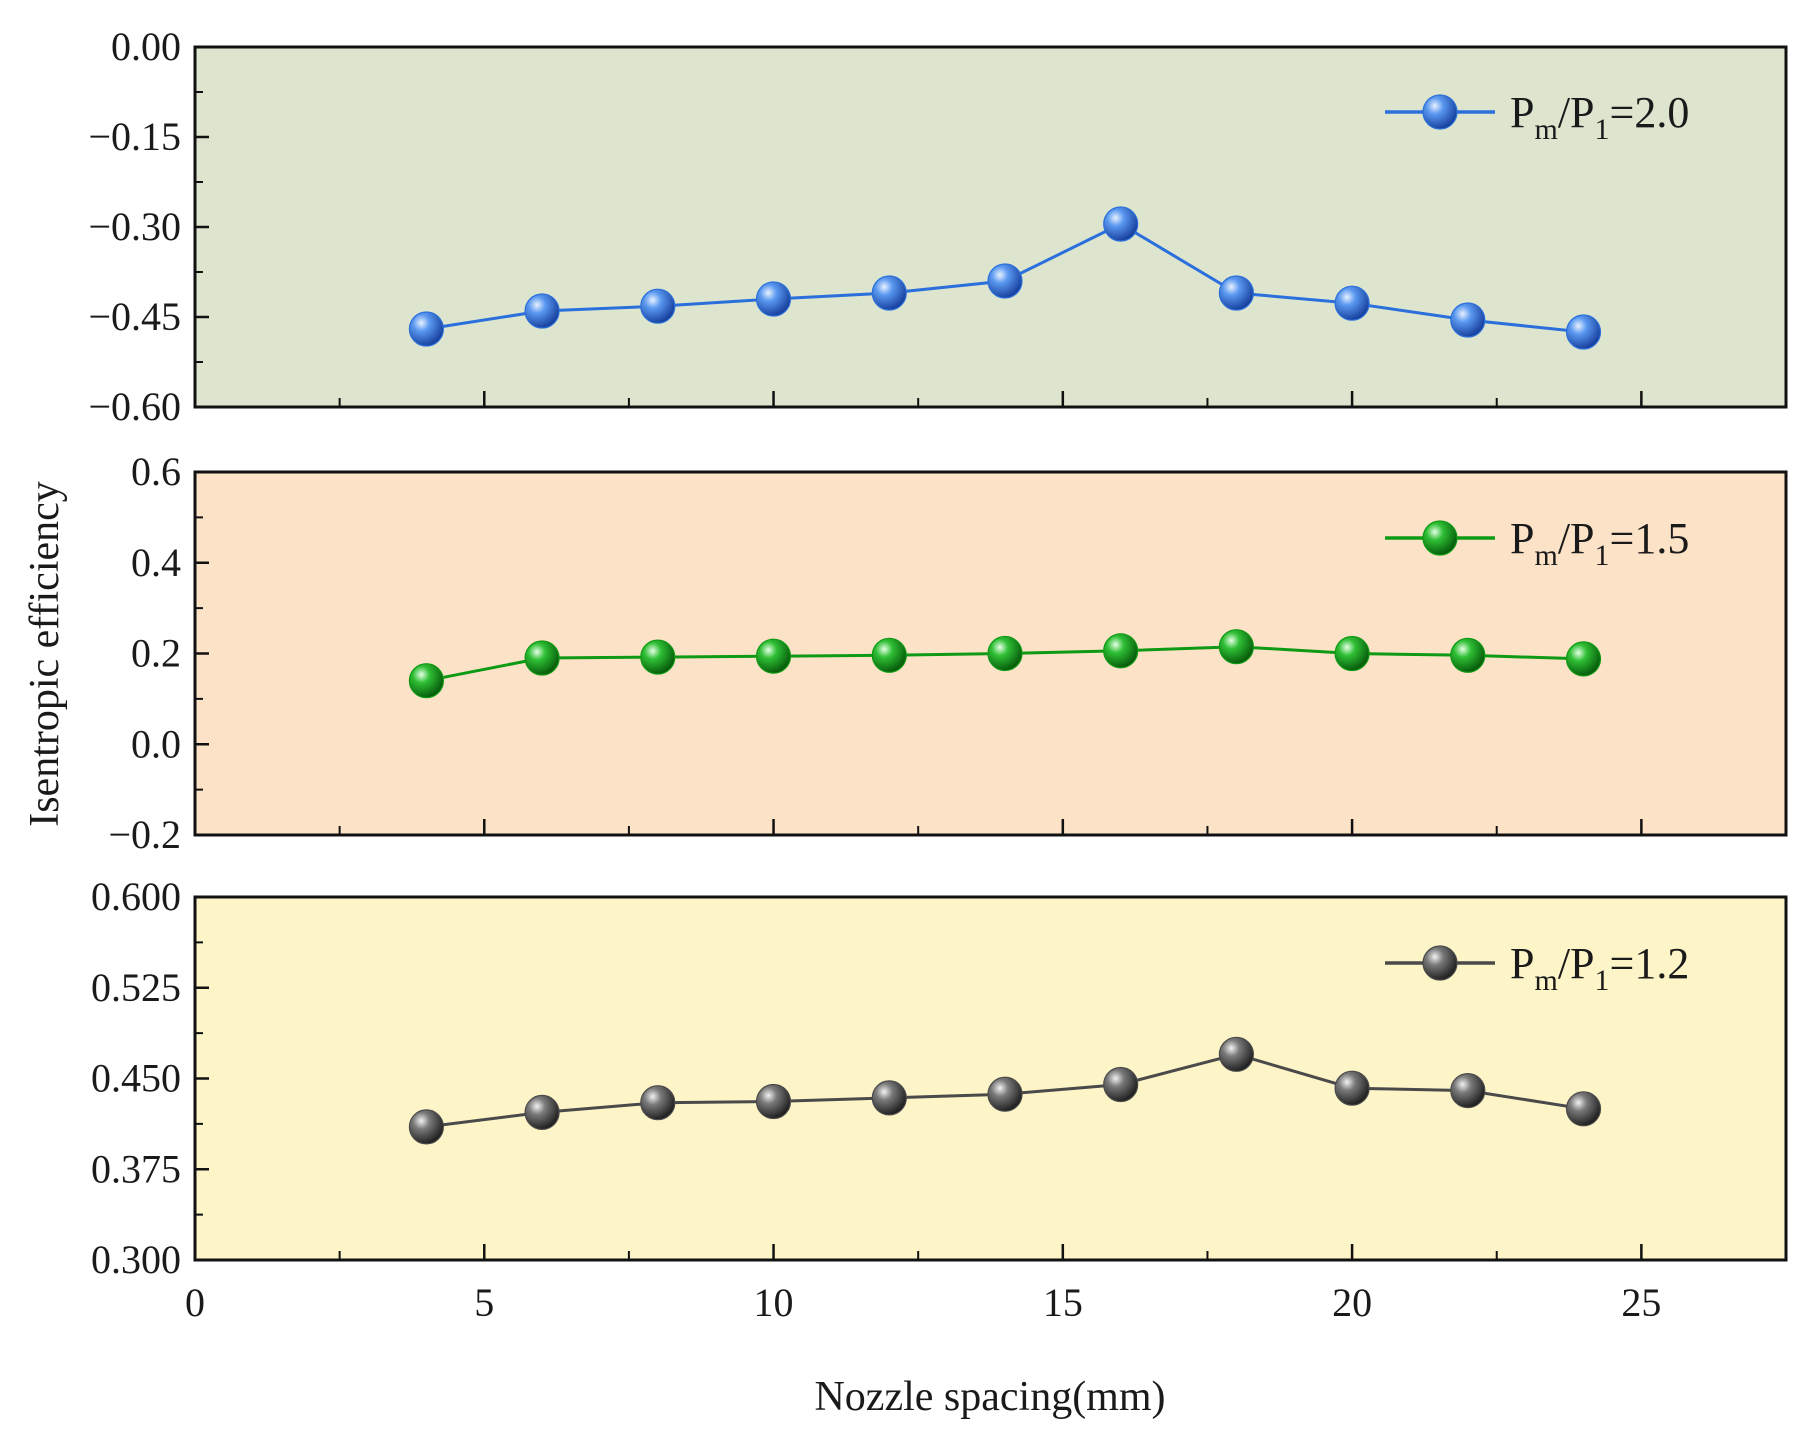  What do you see at coordinates (156, 653) in the screenshot?
I see `y-tick-label: 0.2` at bounding box center [156, 653].